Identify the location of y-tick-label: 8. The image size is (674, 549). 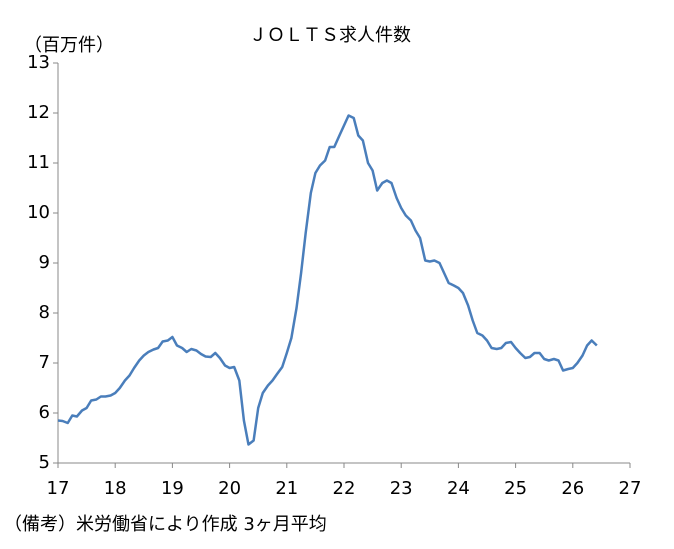
(44, 312).